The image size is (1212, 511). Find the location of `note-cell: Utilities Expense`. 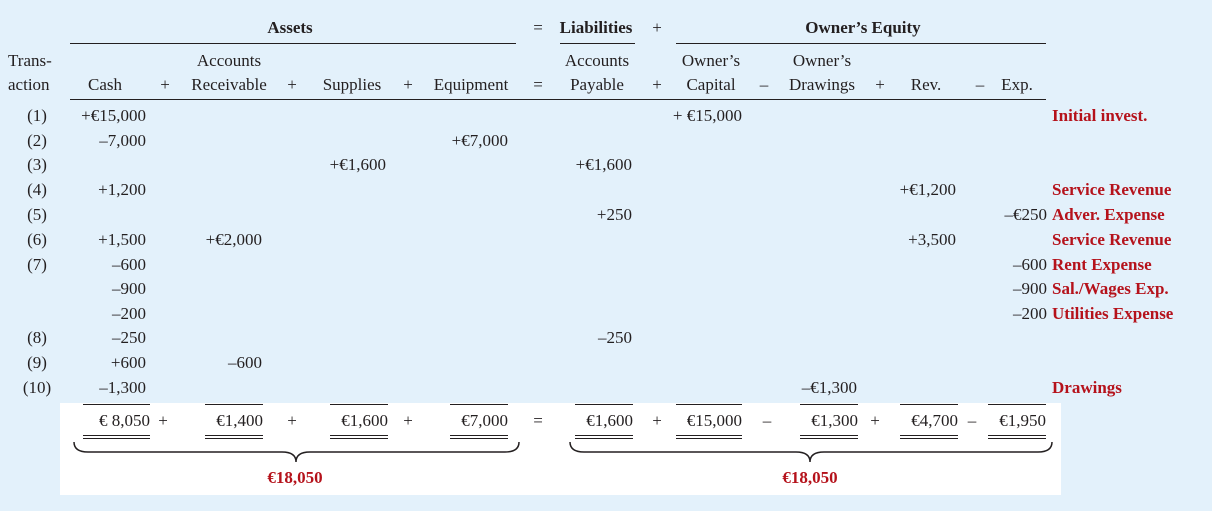

note-cell: Utilities Expense is located at coordinates (1113, 313).